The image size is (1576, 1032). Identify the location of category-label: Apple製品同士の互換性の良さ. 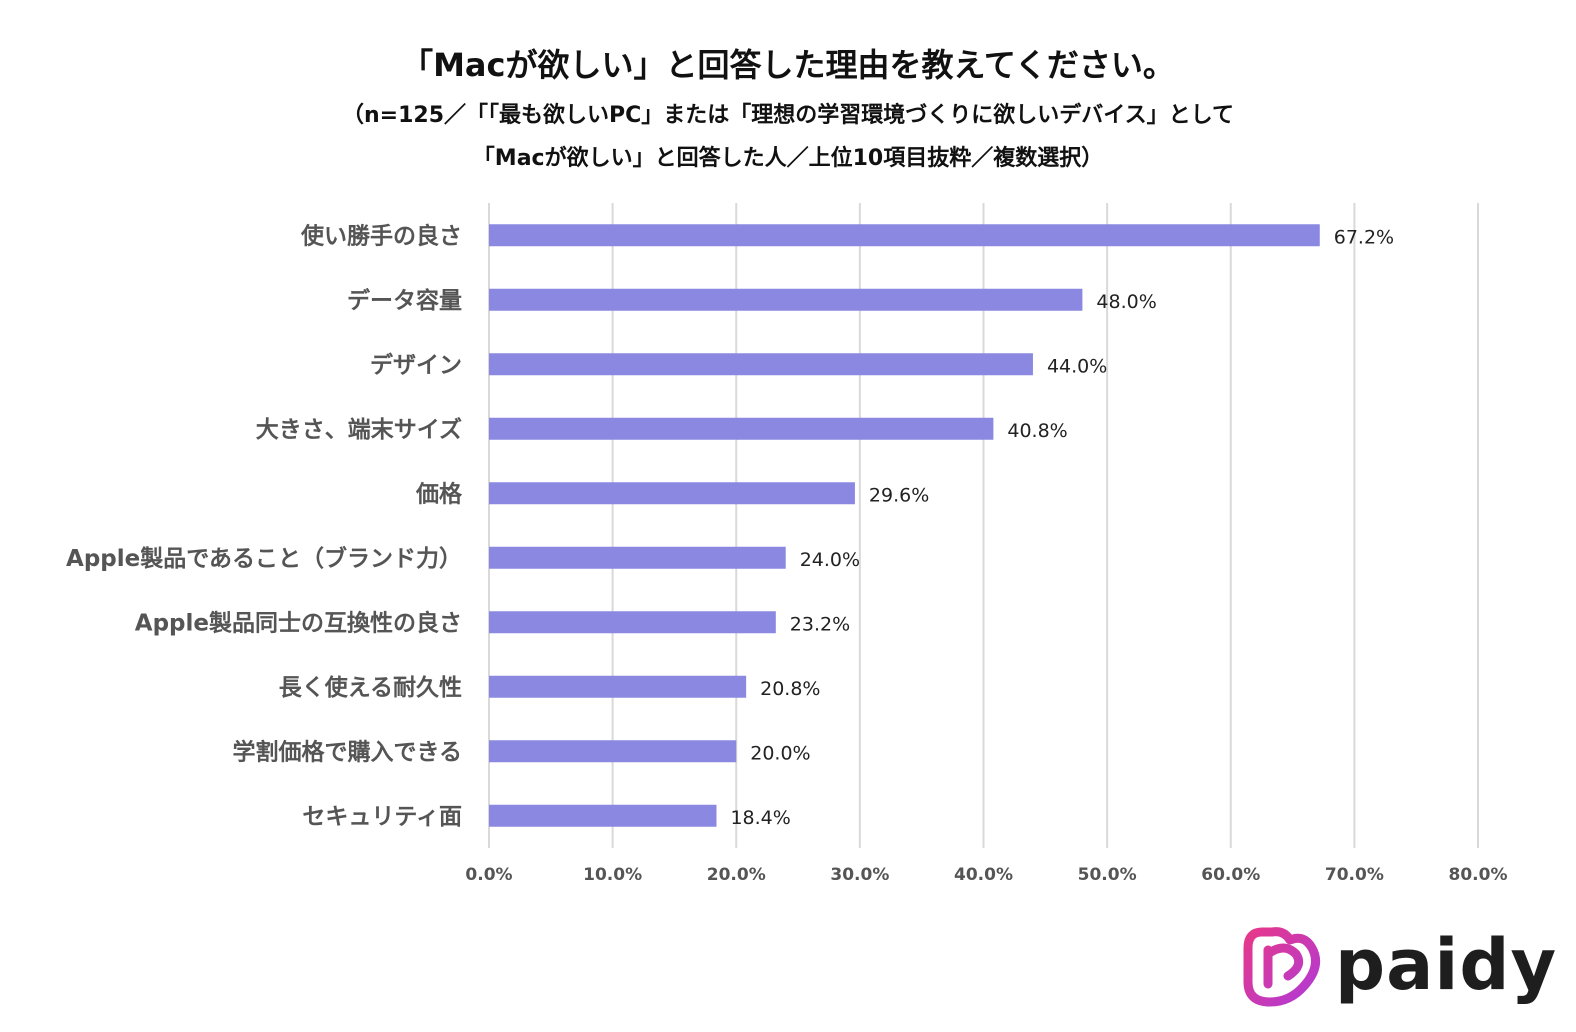
(298, 622).